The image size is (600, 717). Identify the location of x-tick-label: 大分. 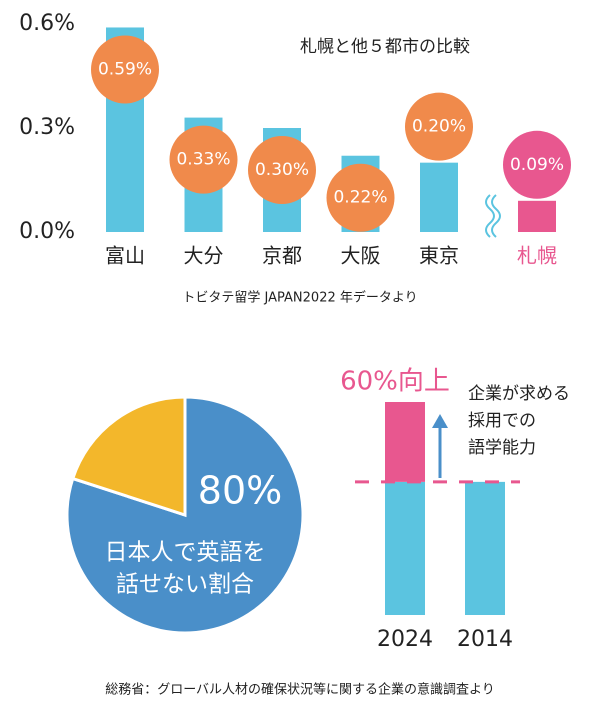
(204, 256).